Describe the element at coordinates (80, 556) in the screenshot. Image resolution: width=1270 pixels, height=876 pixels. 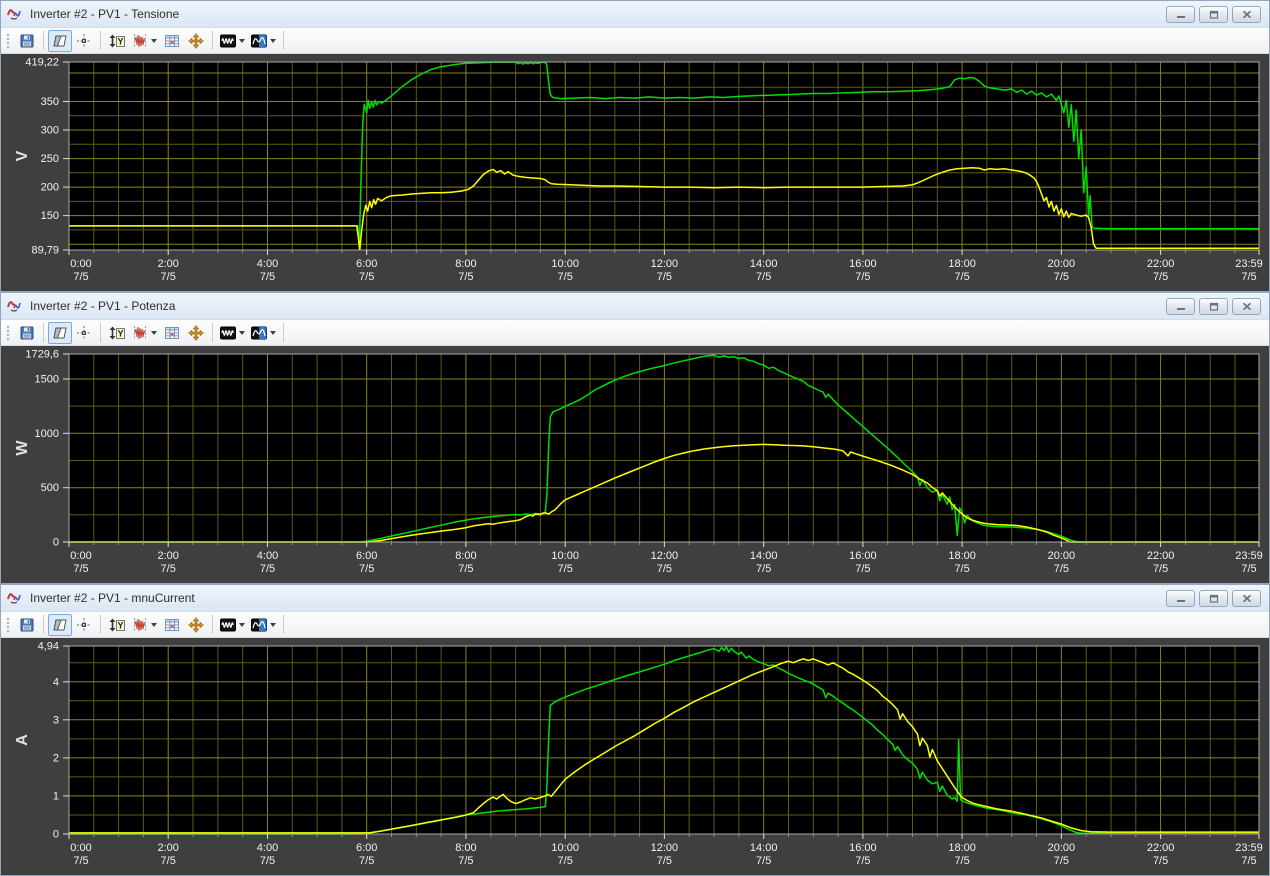
I see `svg-text: 0:00` at that location.